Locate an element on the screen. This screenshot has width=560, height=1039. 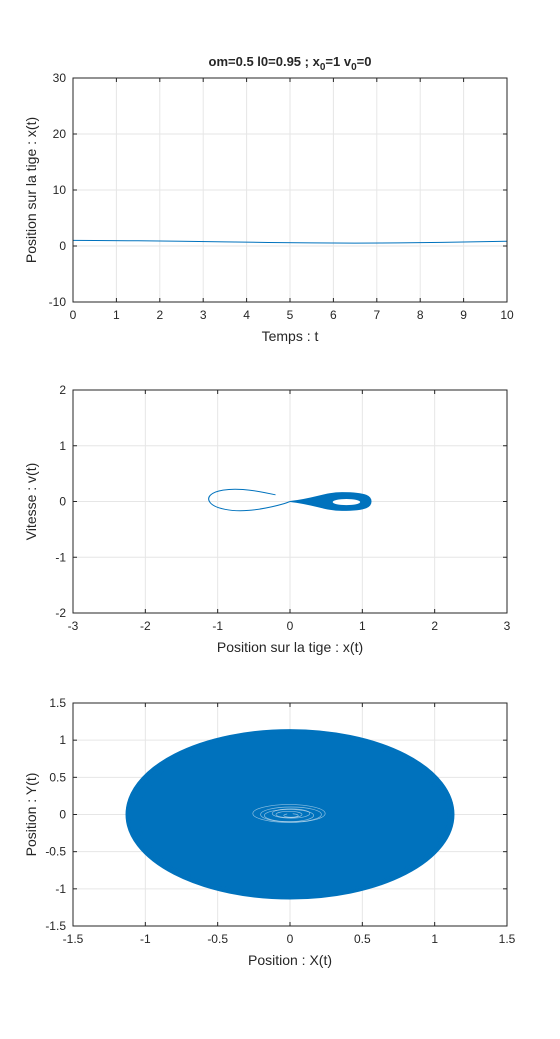
x-tick-label: 4 is located at coordinates (246, 315).